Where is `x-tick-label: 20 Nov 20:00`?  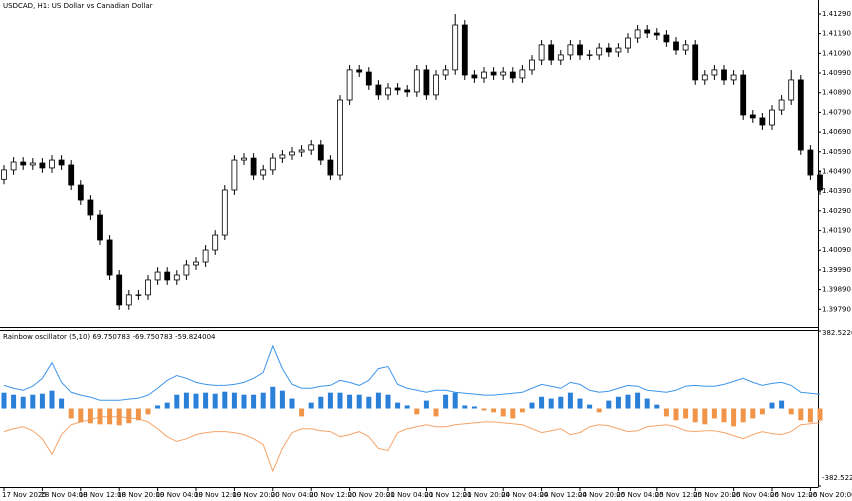
x-tick-label: 20 Nov 20:00 is located at coordinates (371, 495).